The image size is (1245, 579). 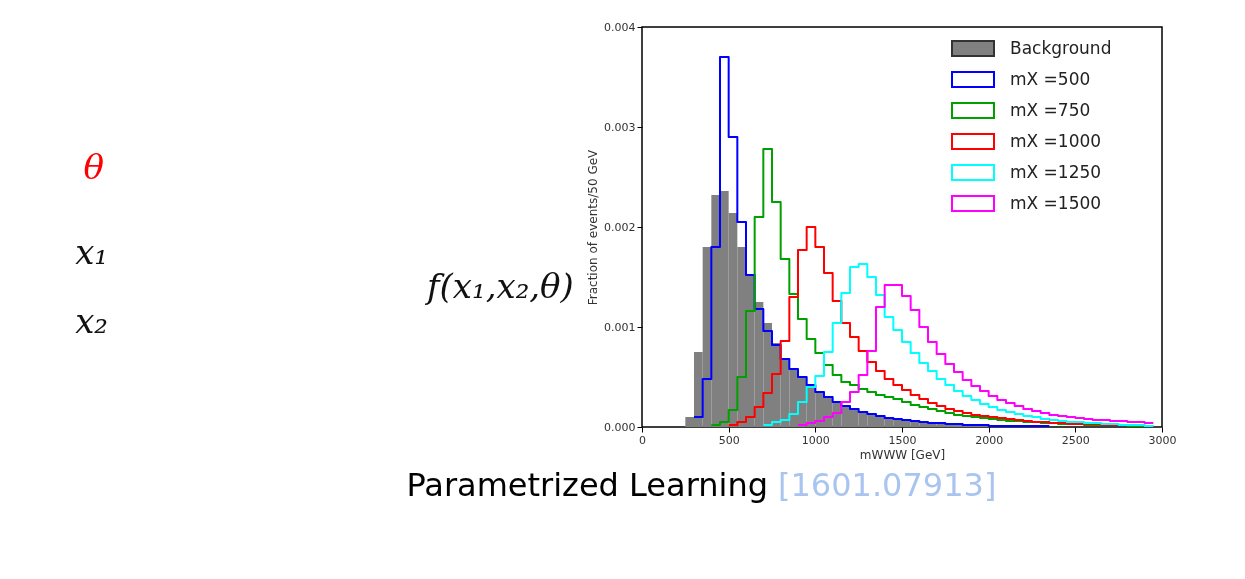 What do you see at coordinates (902, 440) in the screenshot?
I see `x-tick-label: 1500` at bounding box center [902, 440].